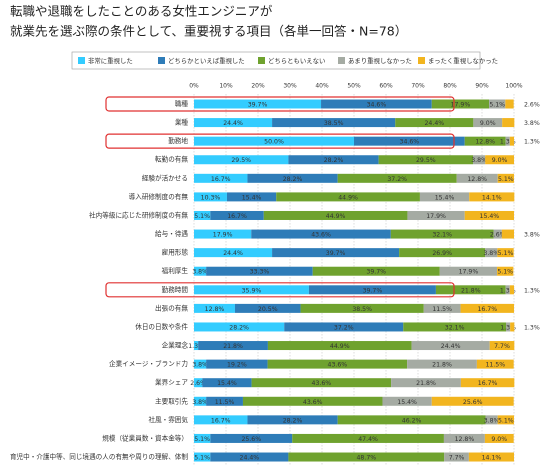 The image size is (560, 472). I want to click on legend-label: どちらかといえば重視した, so click(206, 60).